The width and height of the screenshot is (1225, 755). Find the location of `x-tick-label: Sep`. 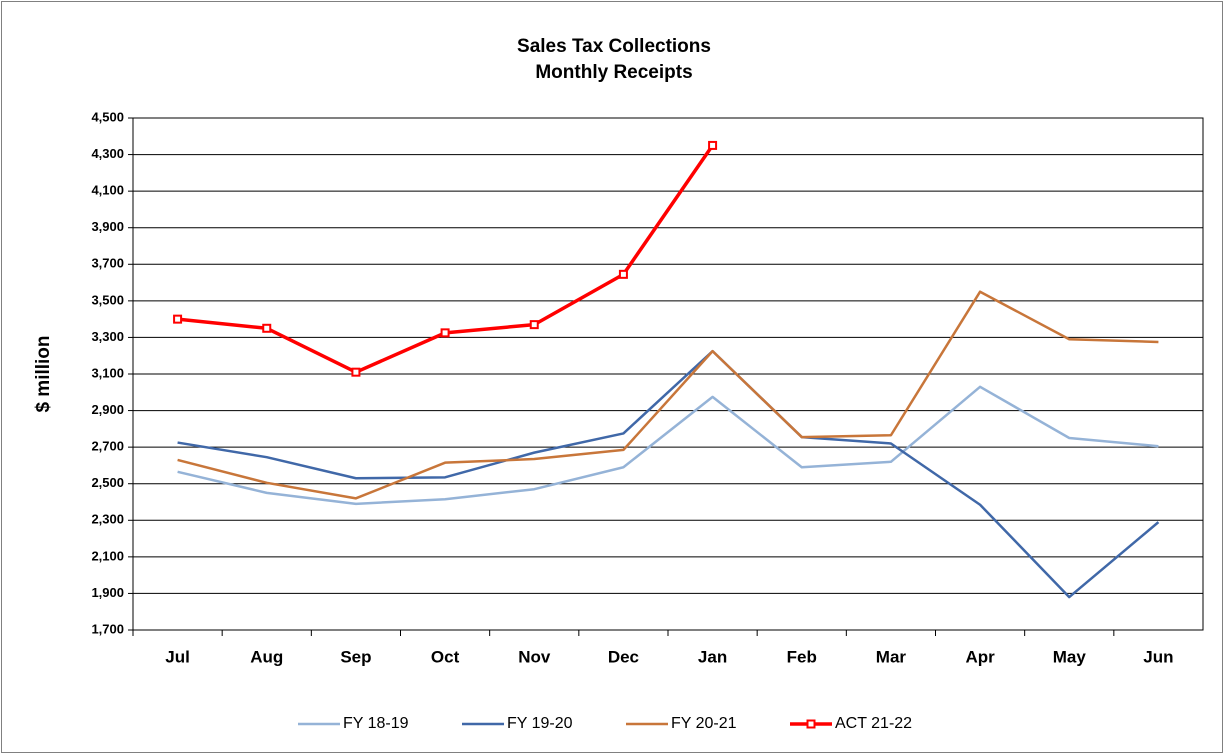

x-tick-label: Sep is located at coordinates (355, 656).